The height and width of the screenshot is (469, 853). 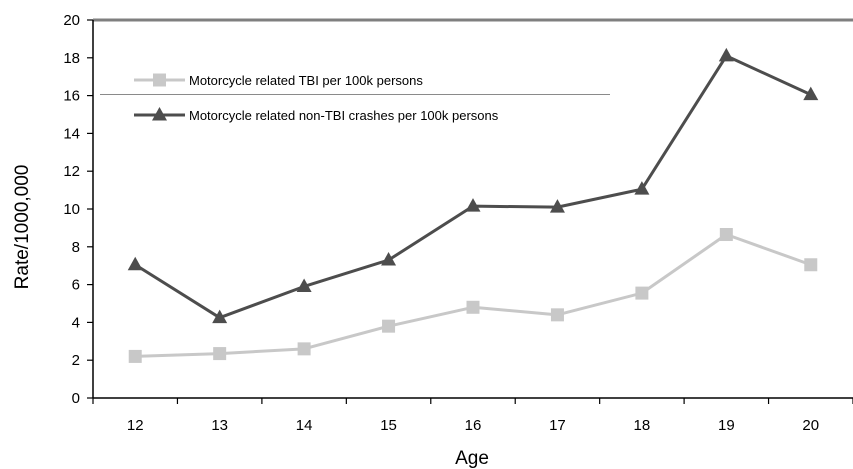 I want to click on x-tick-label: 19, so click(x=726, y=425).